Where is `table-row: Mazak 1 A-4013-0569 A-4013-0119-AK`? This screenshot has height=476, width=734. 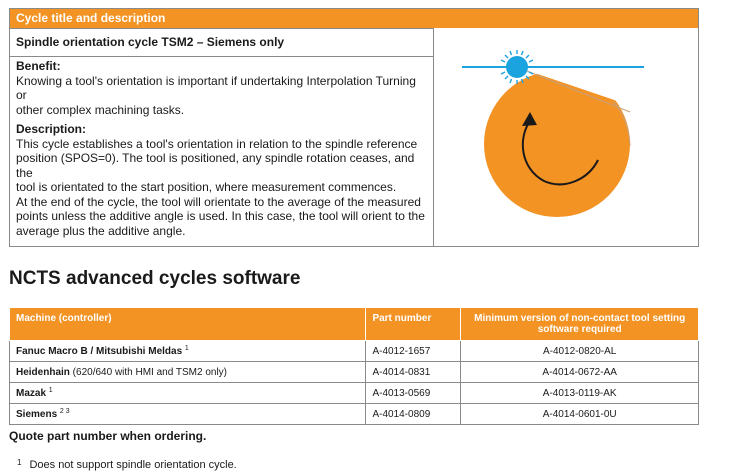
table-row: Mazak 1 A-4013-0569 A-4013-0119-AK is located at coordinates (353, 393).